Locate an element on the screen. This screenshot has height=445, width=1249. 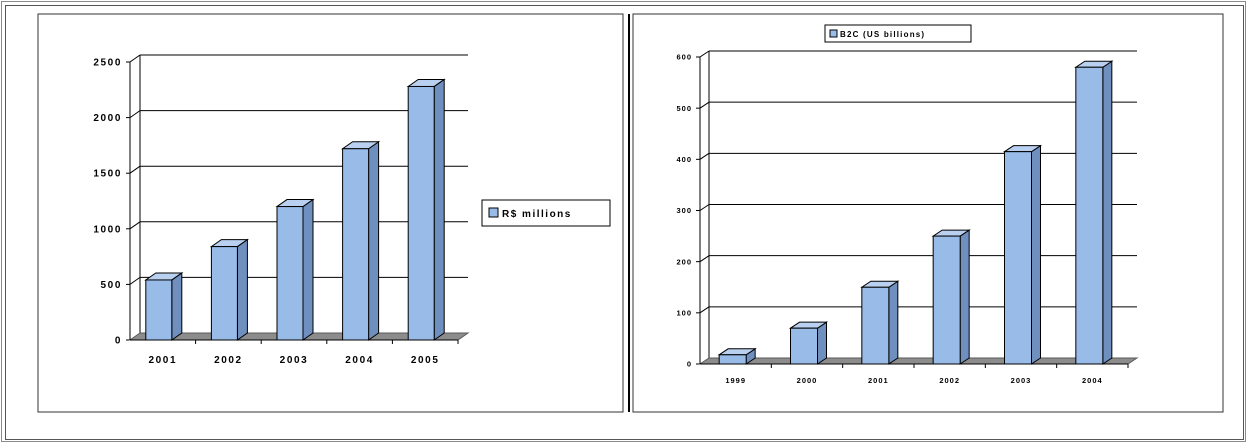
chart-2-xtick-label: 2002 is located at coordinates (949, 380).